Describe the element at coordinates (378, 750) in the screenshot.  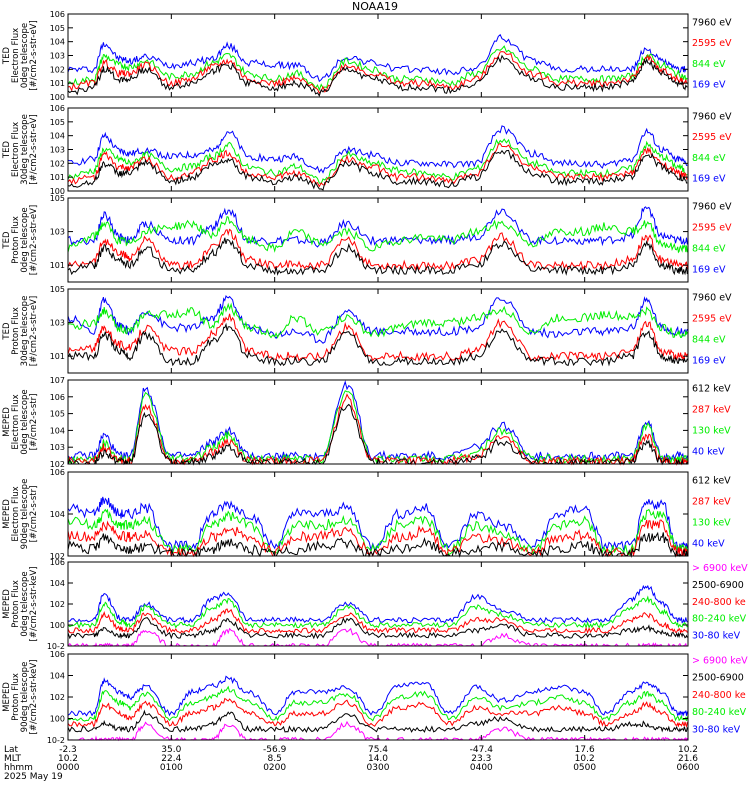
I see `footer-lat-value: 75.4` at that location.